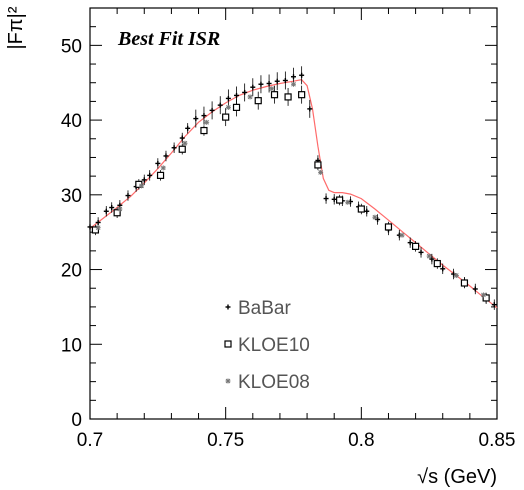 The height and width of the screenshot is (490, 524). Describe the element at coordinates (228, 307) in the screenshot. I see `legend-marker-babar` at that location.